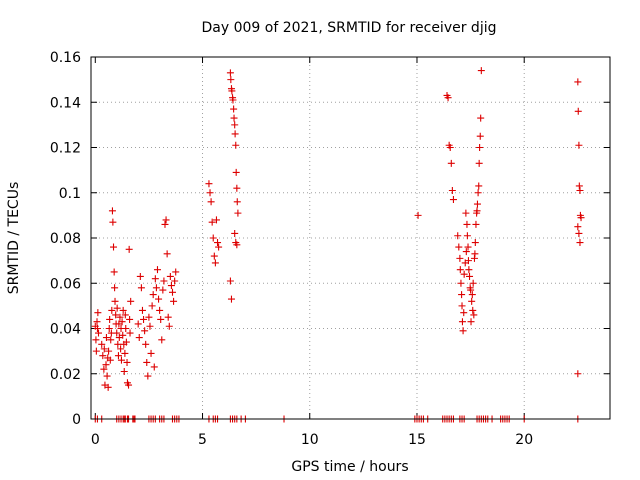 This screenshot has width=640, height=480. What do you see at coordinates (70, 194) in the screenshot?
I see `y-tick-label: 0.1` at bounding box center [70, 194].